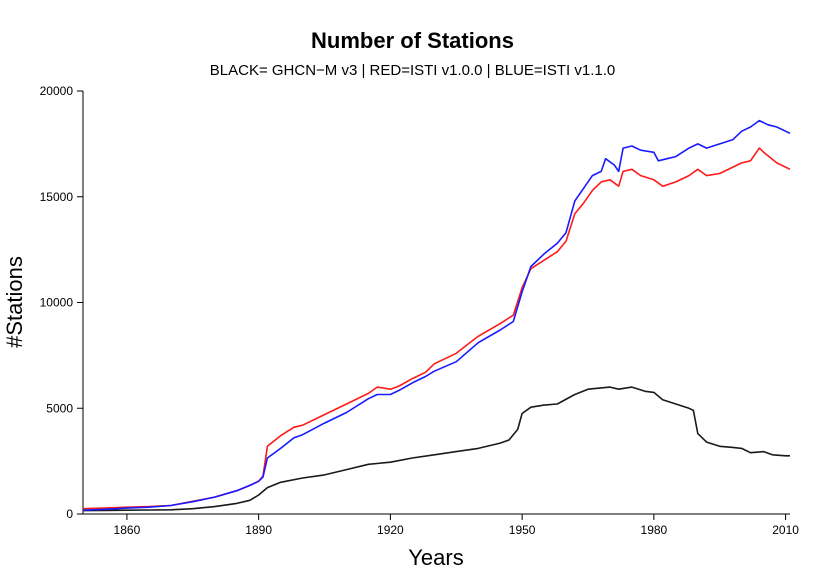 The image size is (825, 583). What do you see at coordinates (57, 303) in the screenshot?
I see `y-tick-label: 10000` at bounding box center [57, 303].